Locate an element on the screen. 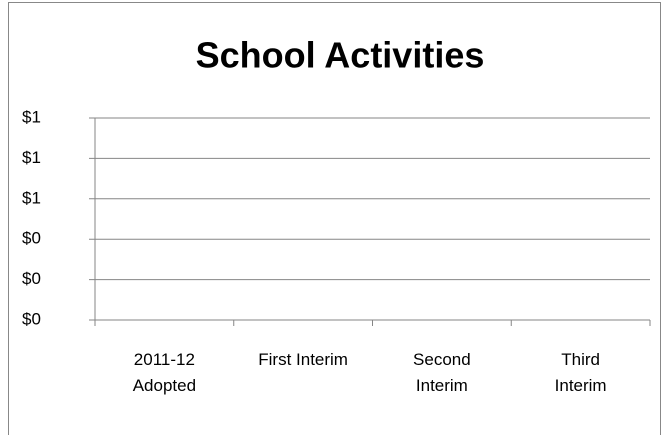 The height and width of the screenshot is (435, 670). x-tick-label: 2011-12 Adopted is located at coordinates (164, 372).